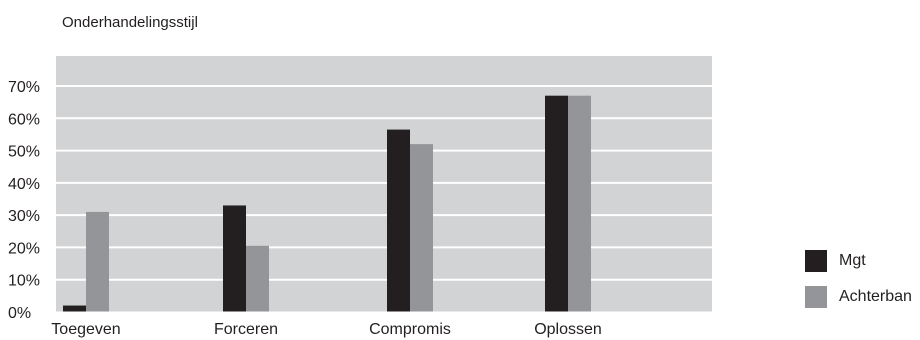  Describe the element at coordinates (556, 203) in the screenshot. I see `bar-mgt-oplossen` at that location.